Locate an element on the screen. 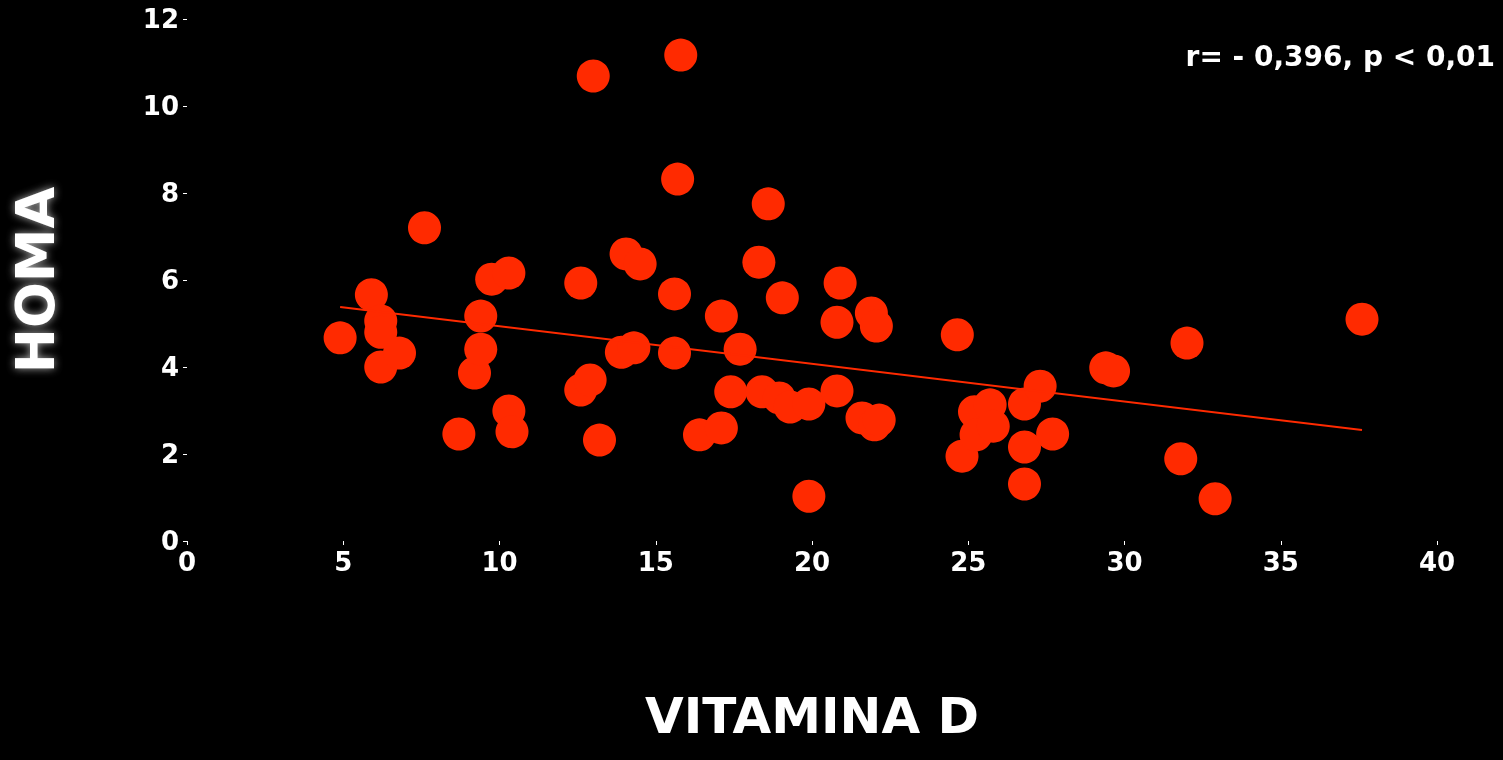 This screenshot has width=1503, height=760. x-tick-label: 30 is located at coordinates (1124, 562).